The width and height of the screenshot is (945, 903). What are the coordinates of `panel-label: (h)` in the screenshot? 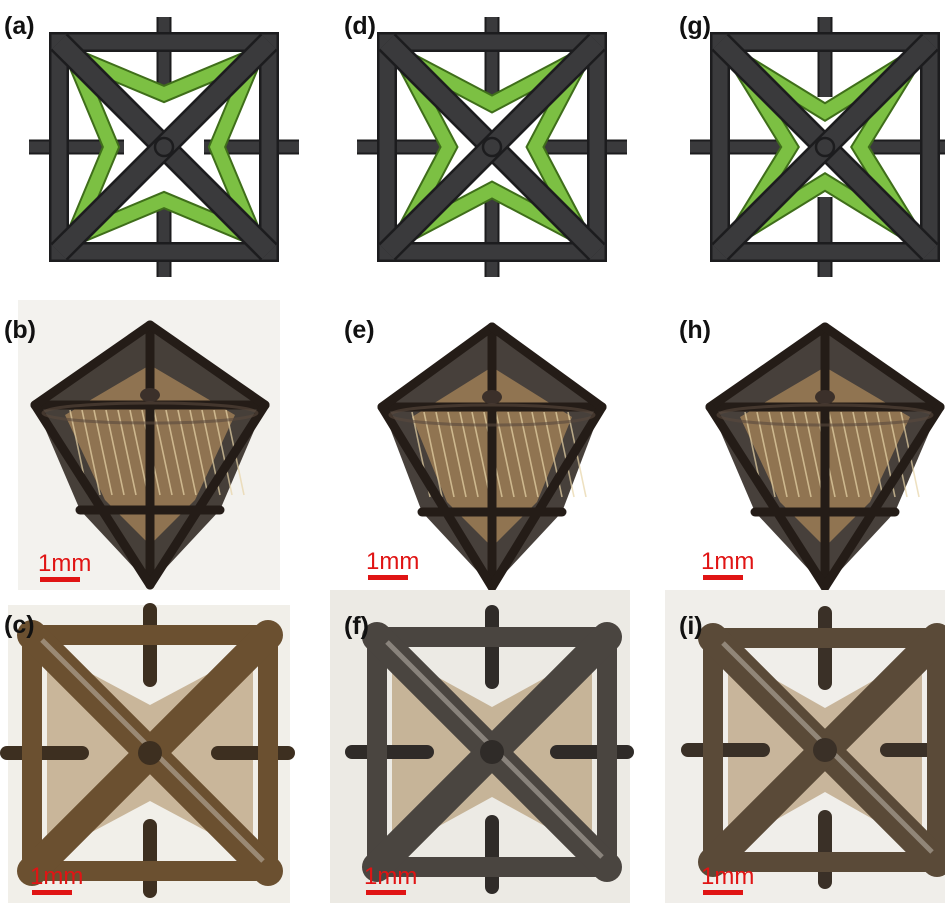 It's located at (695, 330).